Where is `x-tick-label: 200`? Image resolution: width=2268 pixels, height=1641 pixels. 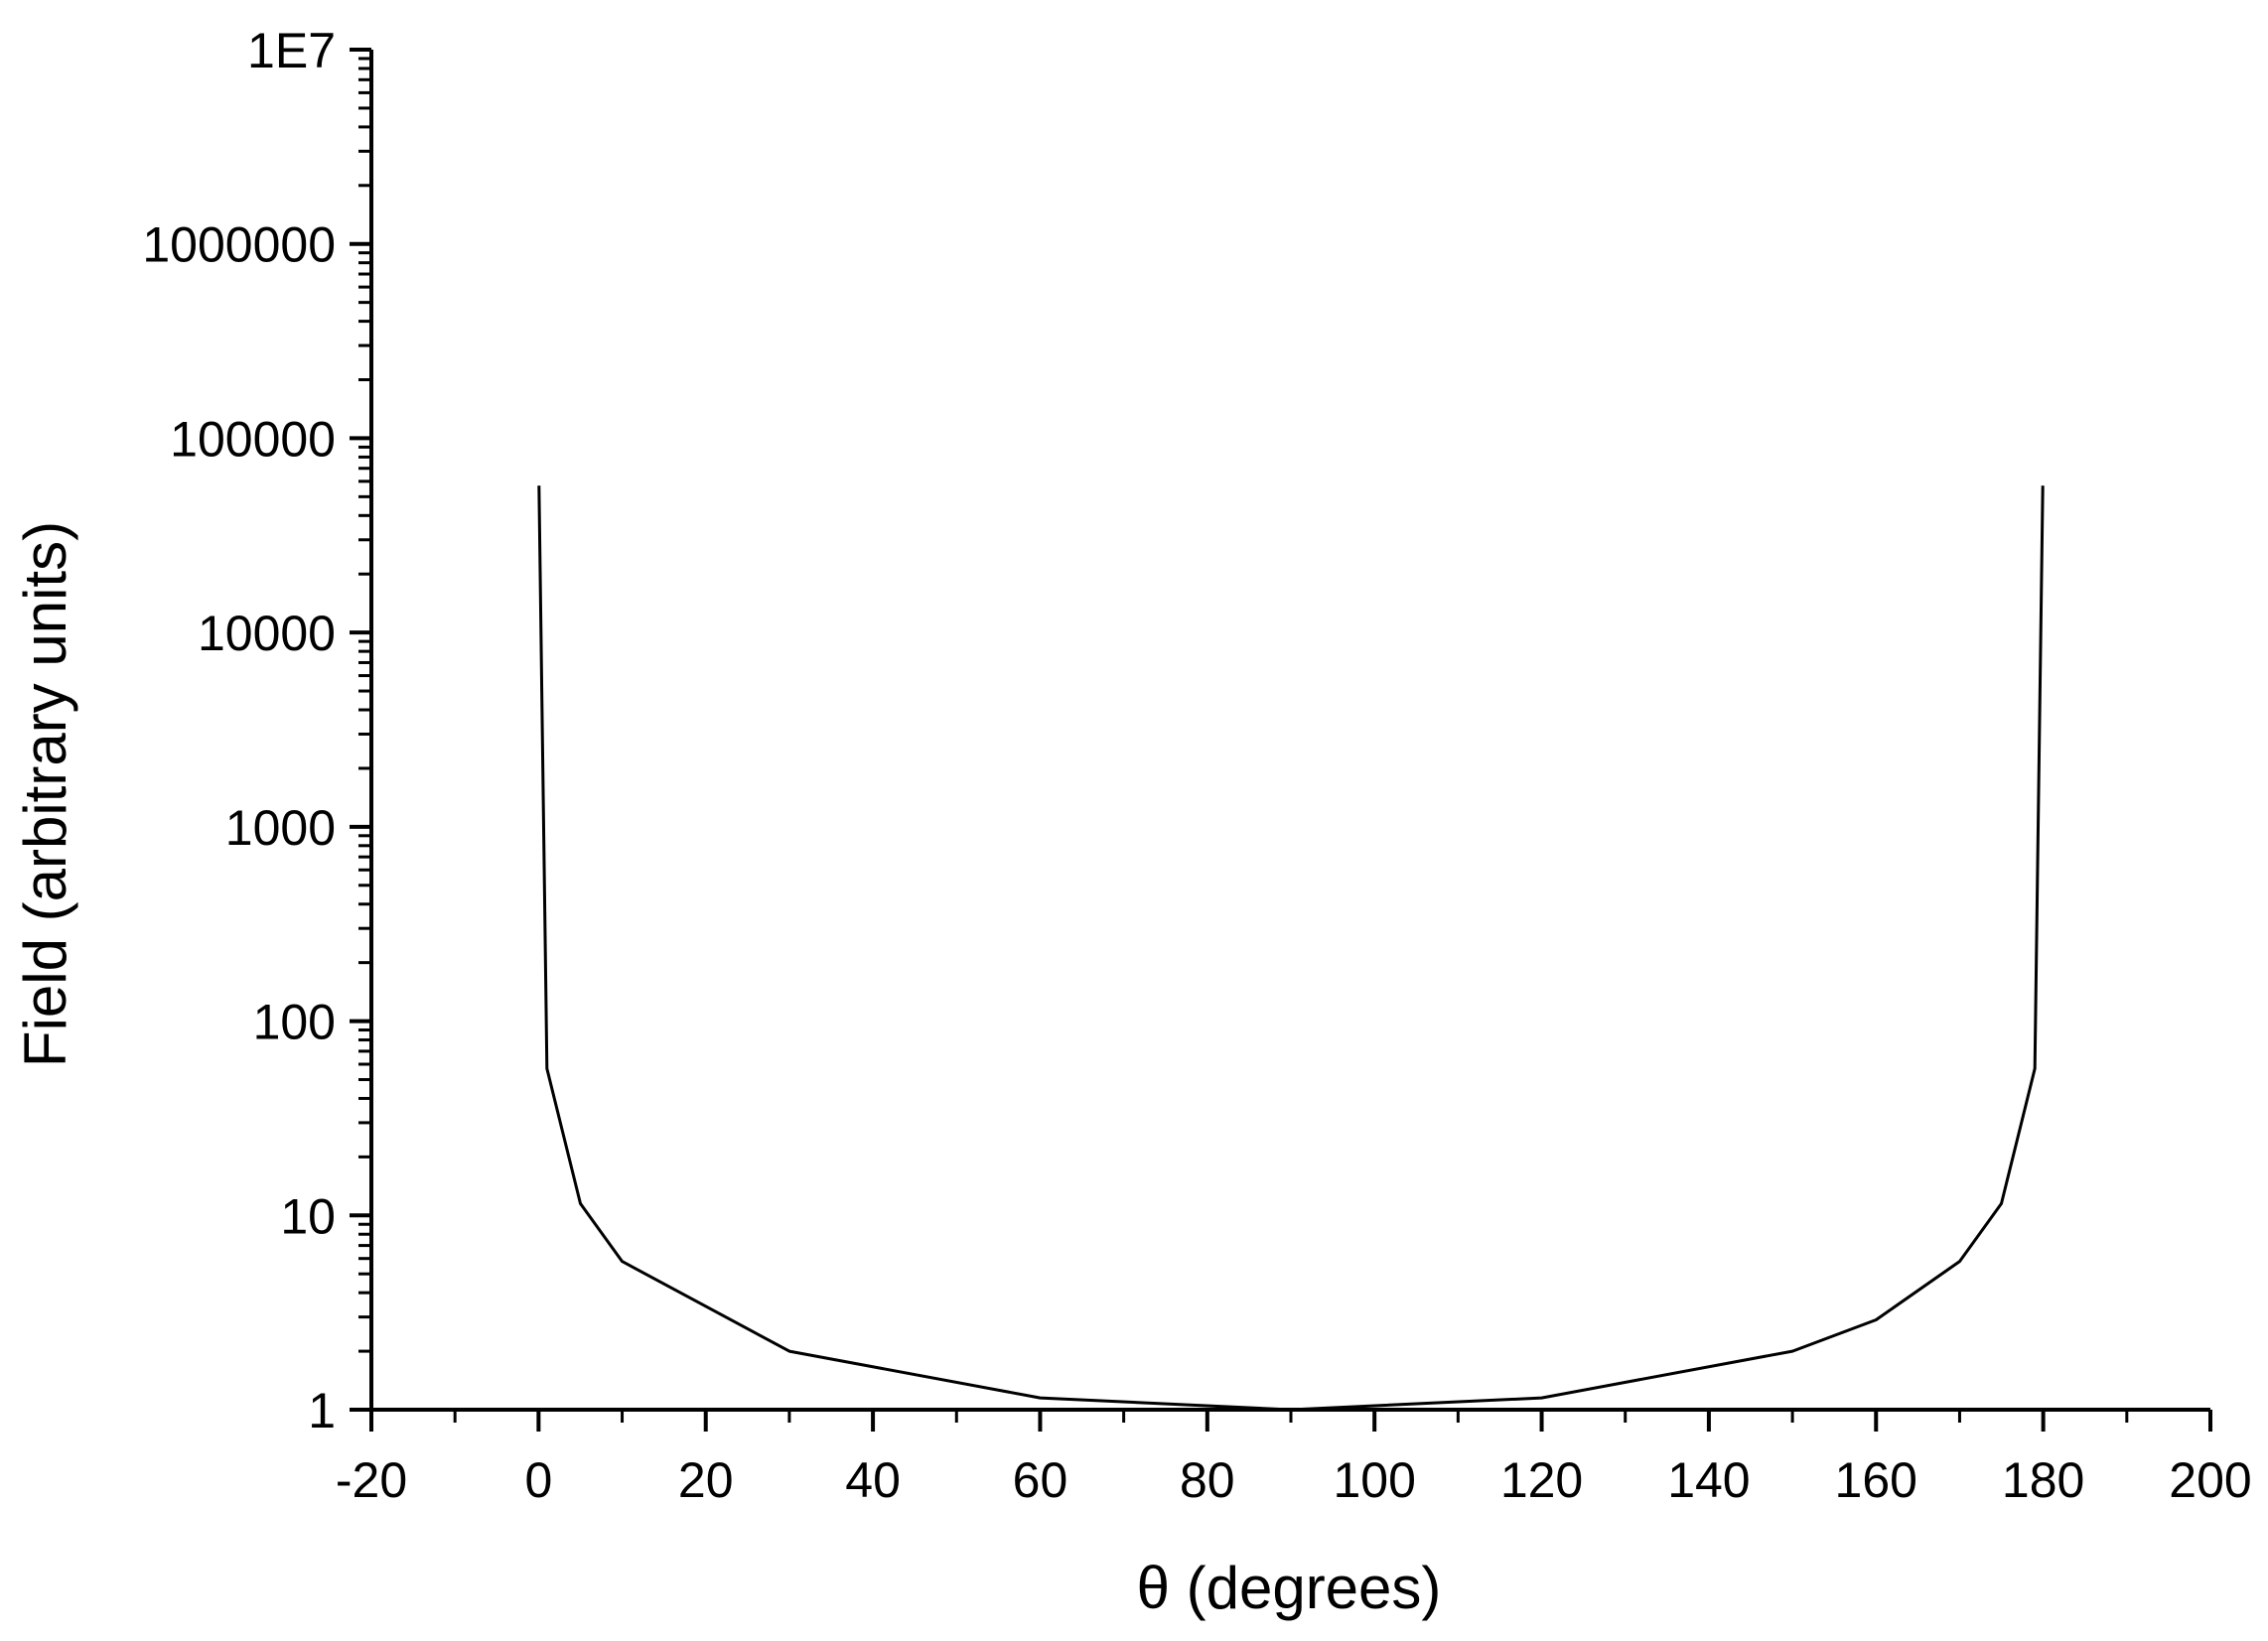 x-tick-label: 200 is located at coordinates (2210, 1480).